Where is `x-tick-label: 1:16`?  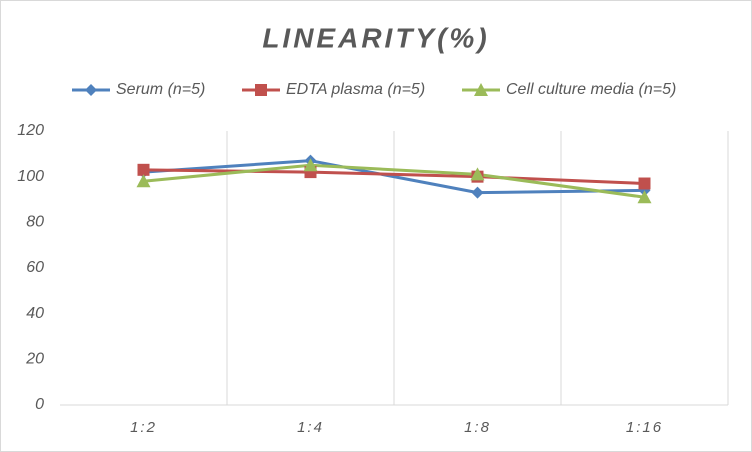
x-tick-label: 1:16 is located at coordinates (644, 427).